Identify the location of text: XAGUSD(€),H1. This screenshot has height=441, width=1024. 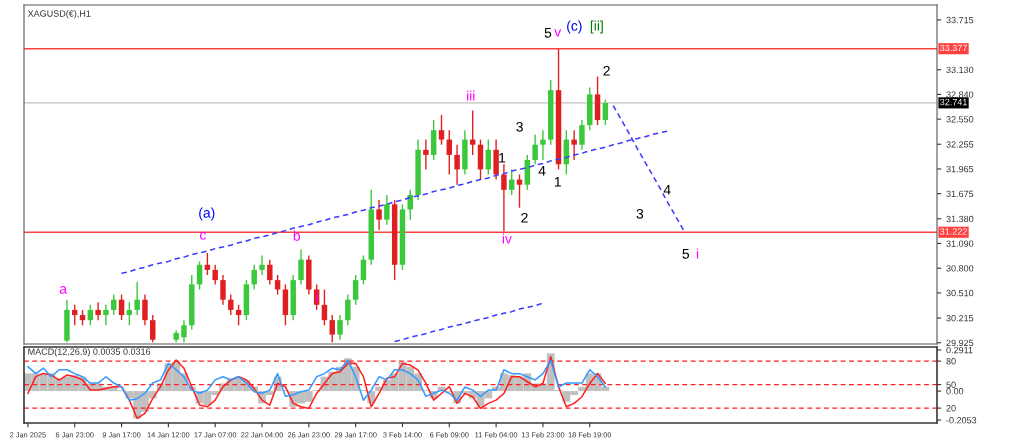
(59, 14).